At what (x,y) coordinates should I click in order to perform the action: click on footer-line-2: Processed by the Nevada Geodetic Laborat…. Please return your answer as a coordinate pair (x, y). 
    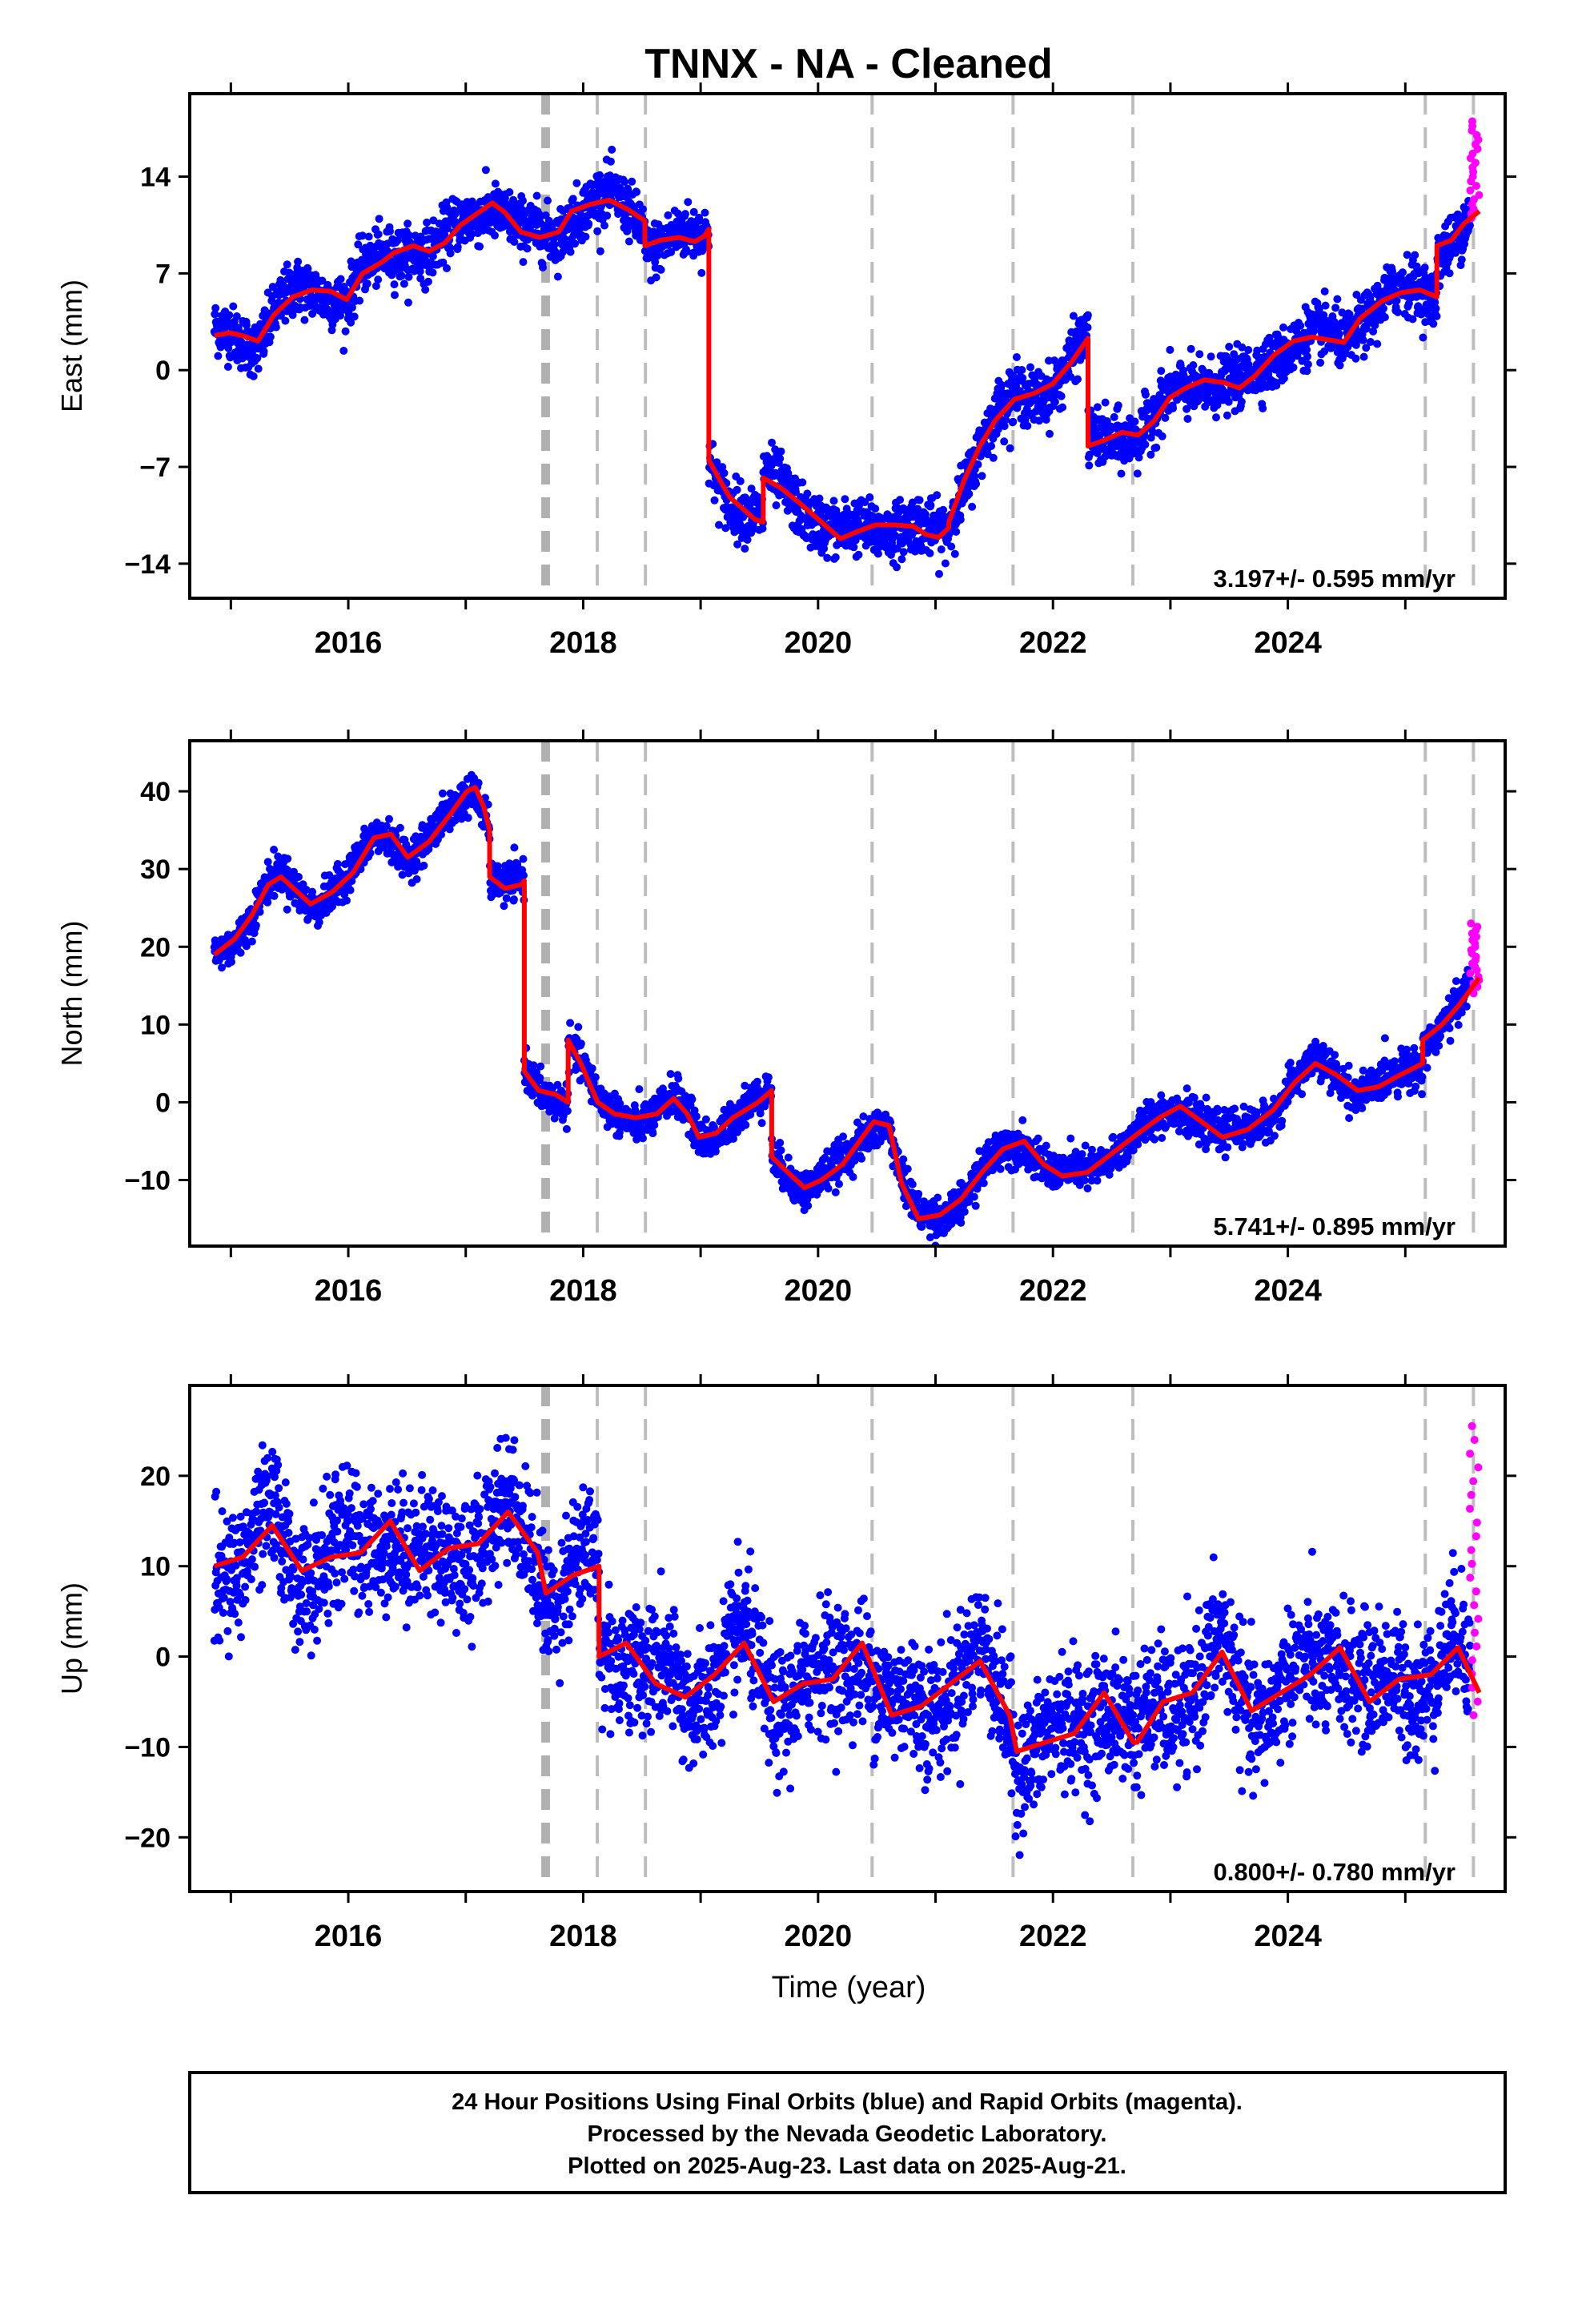
    Looking at the image, I should click on (847, 2134).